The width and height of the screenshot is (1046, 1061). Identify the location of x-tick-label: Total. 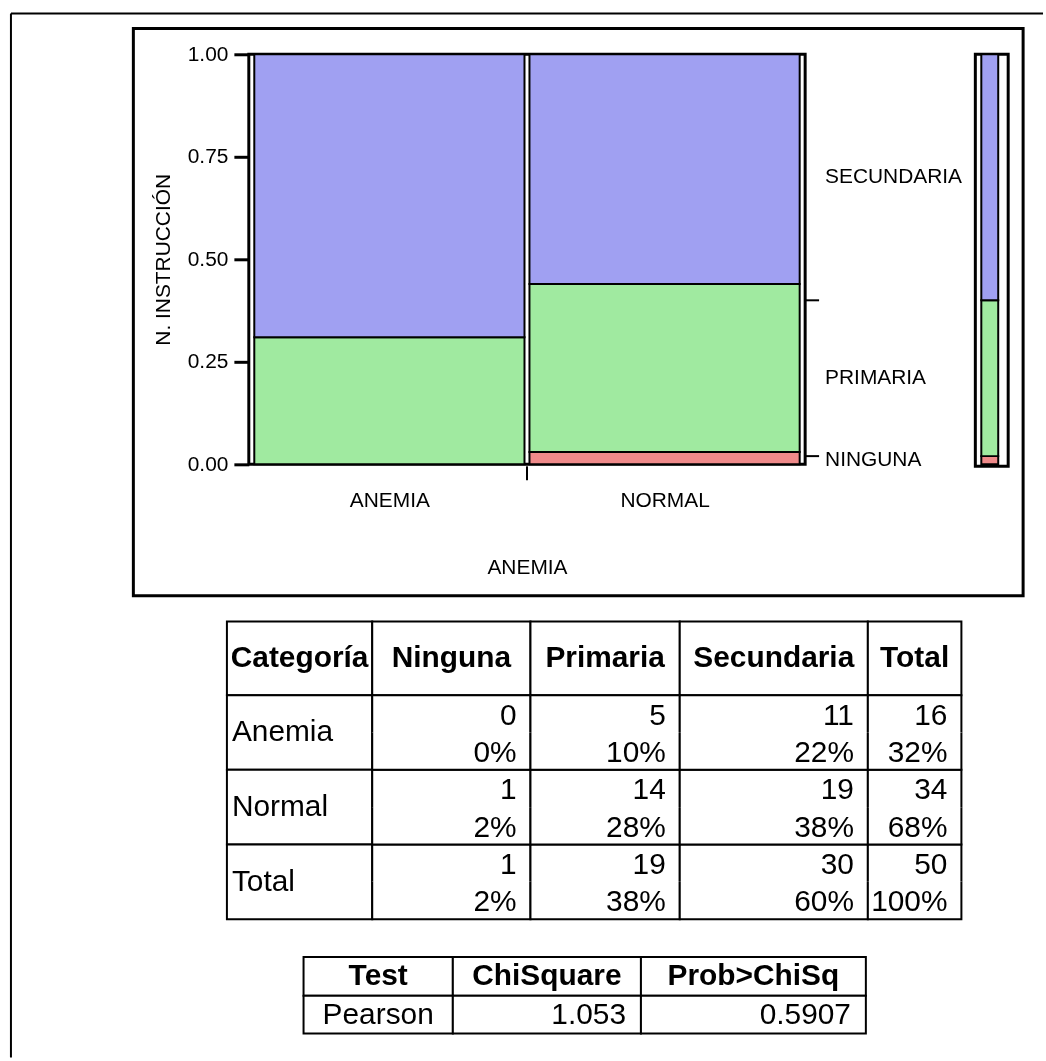
(915, 657).